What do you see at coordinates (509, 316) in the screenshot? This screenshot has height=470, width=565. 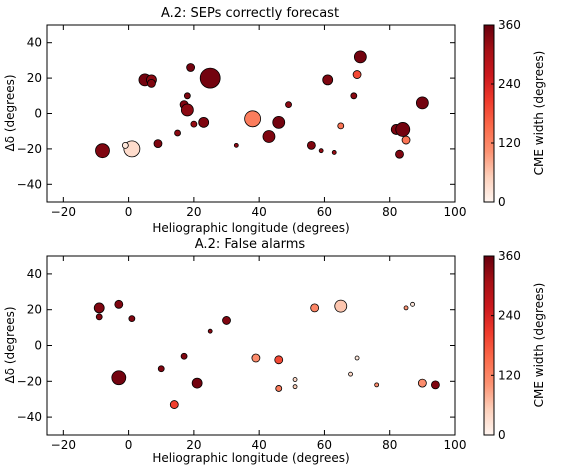 I see `colorbar-tick-label: 240` at bounding box center [509, 316].